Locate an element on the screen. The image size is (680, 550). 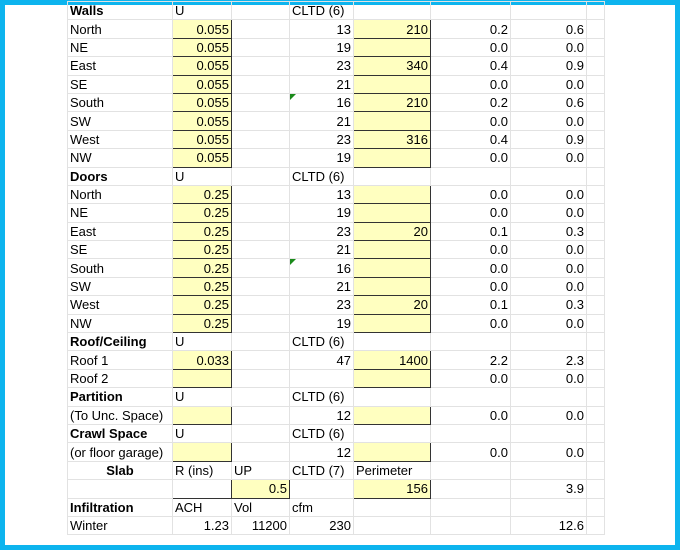
cell-d9: 19 is located at coordinates (321, 158).